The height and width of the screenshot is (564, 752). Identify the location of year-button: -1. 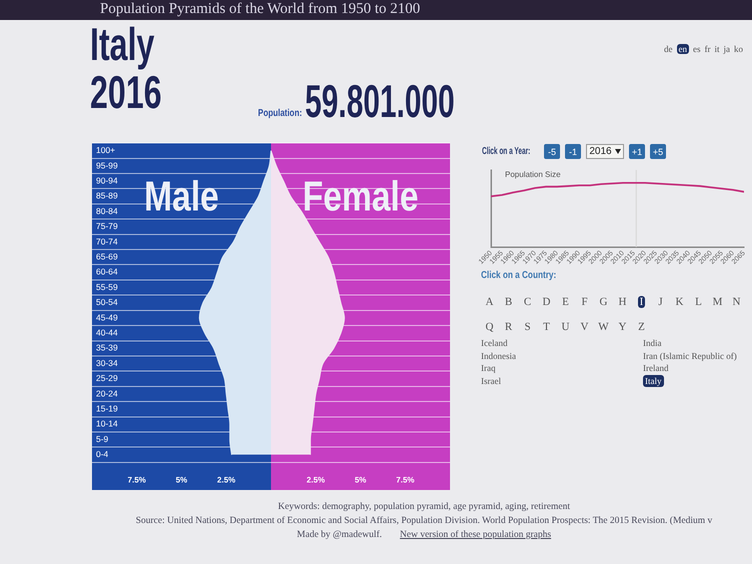
(573, 151).